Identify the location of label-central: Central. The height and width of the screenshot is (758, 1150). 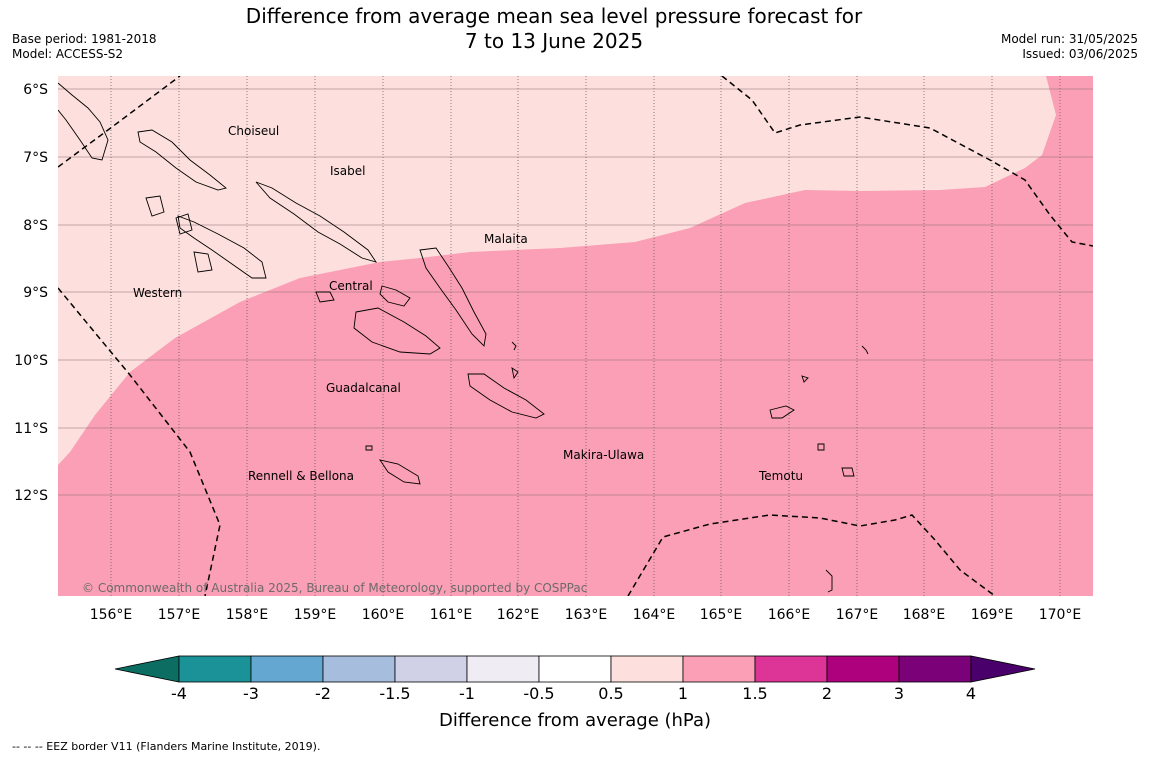
(351, 286).